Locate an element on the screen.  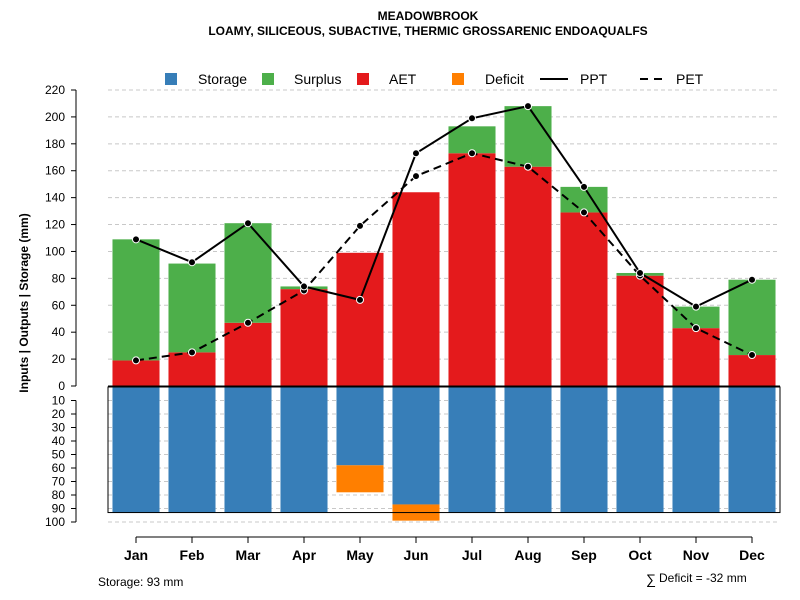
storage-bar-Feb is located at coordinates (192, 450).